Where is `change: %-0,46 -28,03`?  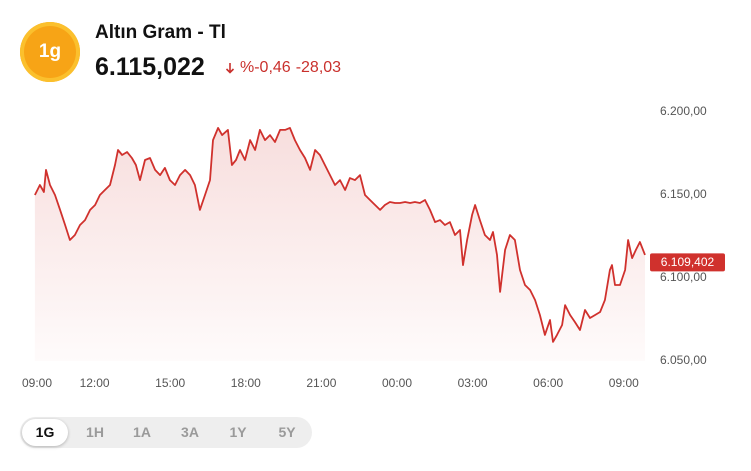
change: %-0,46 -28,03 is located at coordinates (283, 68).